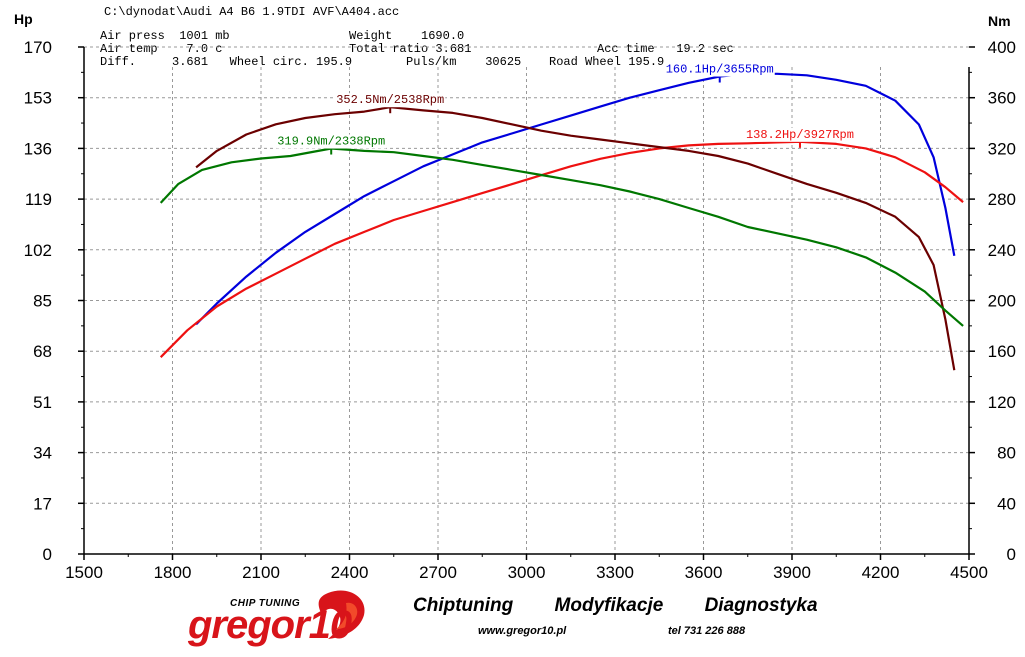  Describe the element at coordinates (1002, 47) in the screenshot. I see `y-right-tick-label: 400` at that location.